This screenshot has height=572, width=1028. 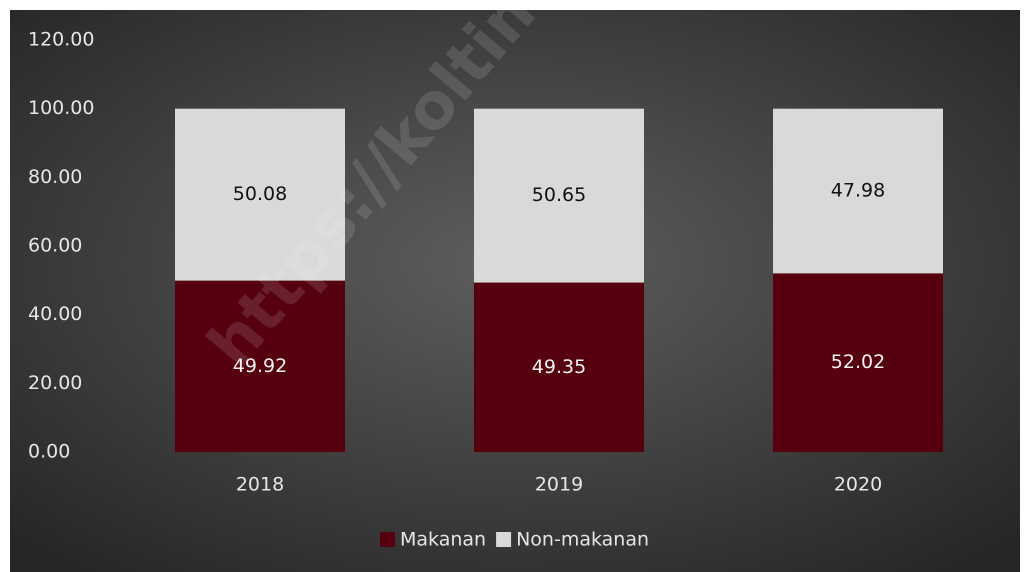 What do you see at coordinates (55, 246) in the screenshot?
I see `y-tick-label: 60.00` at bounding box center [55, 246].